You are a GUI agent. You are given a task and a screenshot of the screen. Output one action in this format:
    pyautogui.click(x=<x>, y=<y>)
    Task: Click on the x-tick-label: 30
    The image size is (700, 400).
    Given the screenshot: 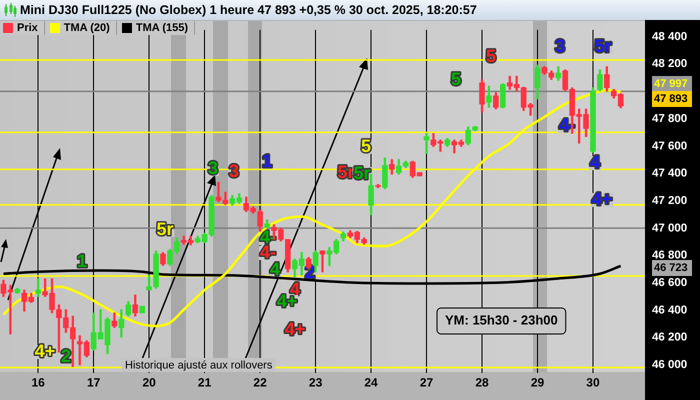 What is the action you would take?
    pyautogui.click(x=593, y=383)
    